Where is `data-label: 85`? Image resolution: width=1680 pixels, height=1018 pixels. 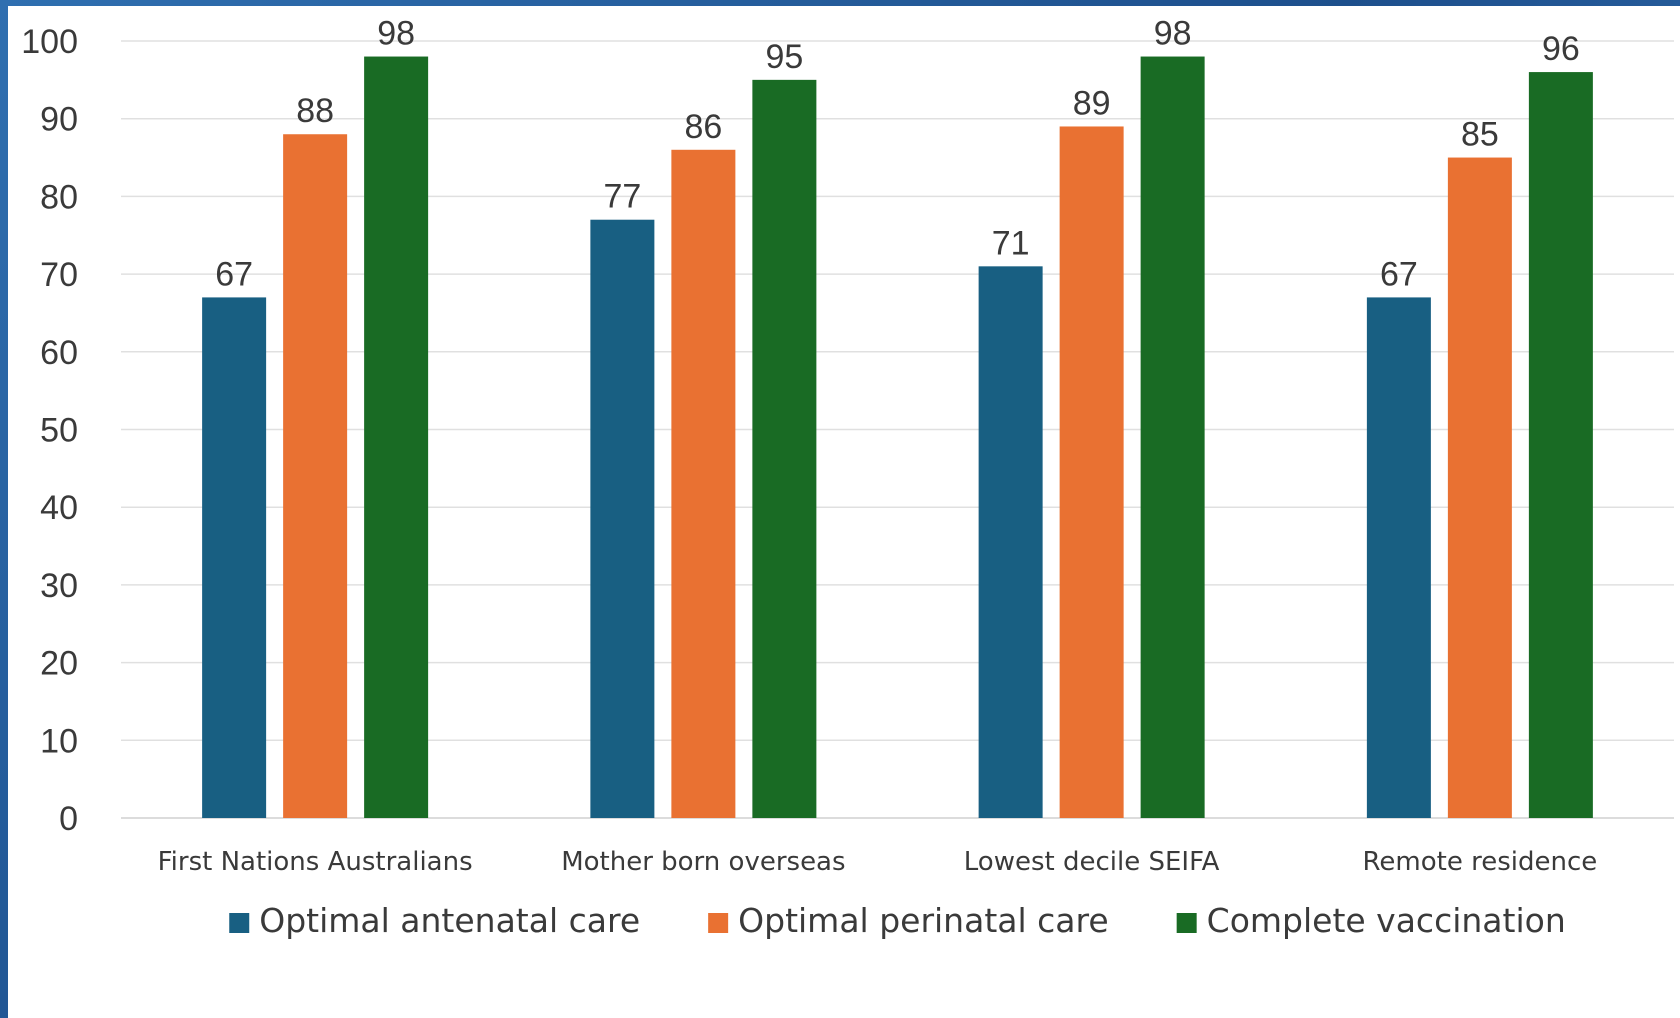 data-label: 85 is located at coordinates (1480, 135).